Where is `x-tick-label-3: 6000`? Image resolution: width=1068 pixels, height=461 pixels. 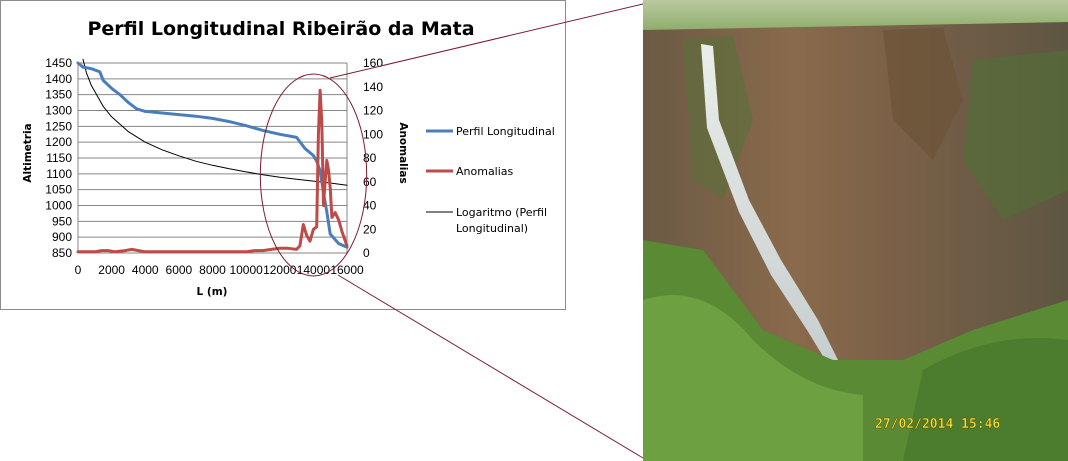 x-tick-label-3: 6000 is located at coordinates (179, 270).